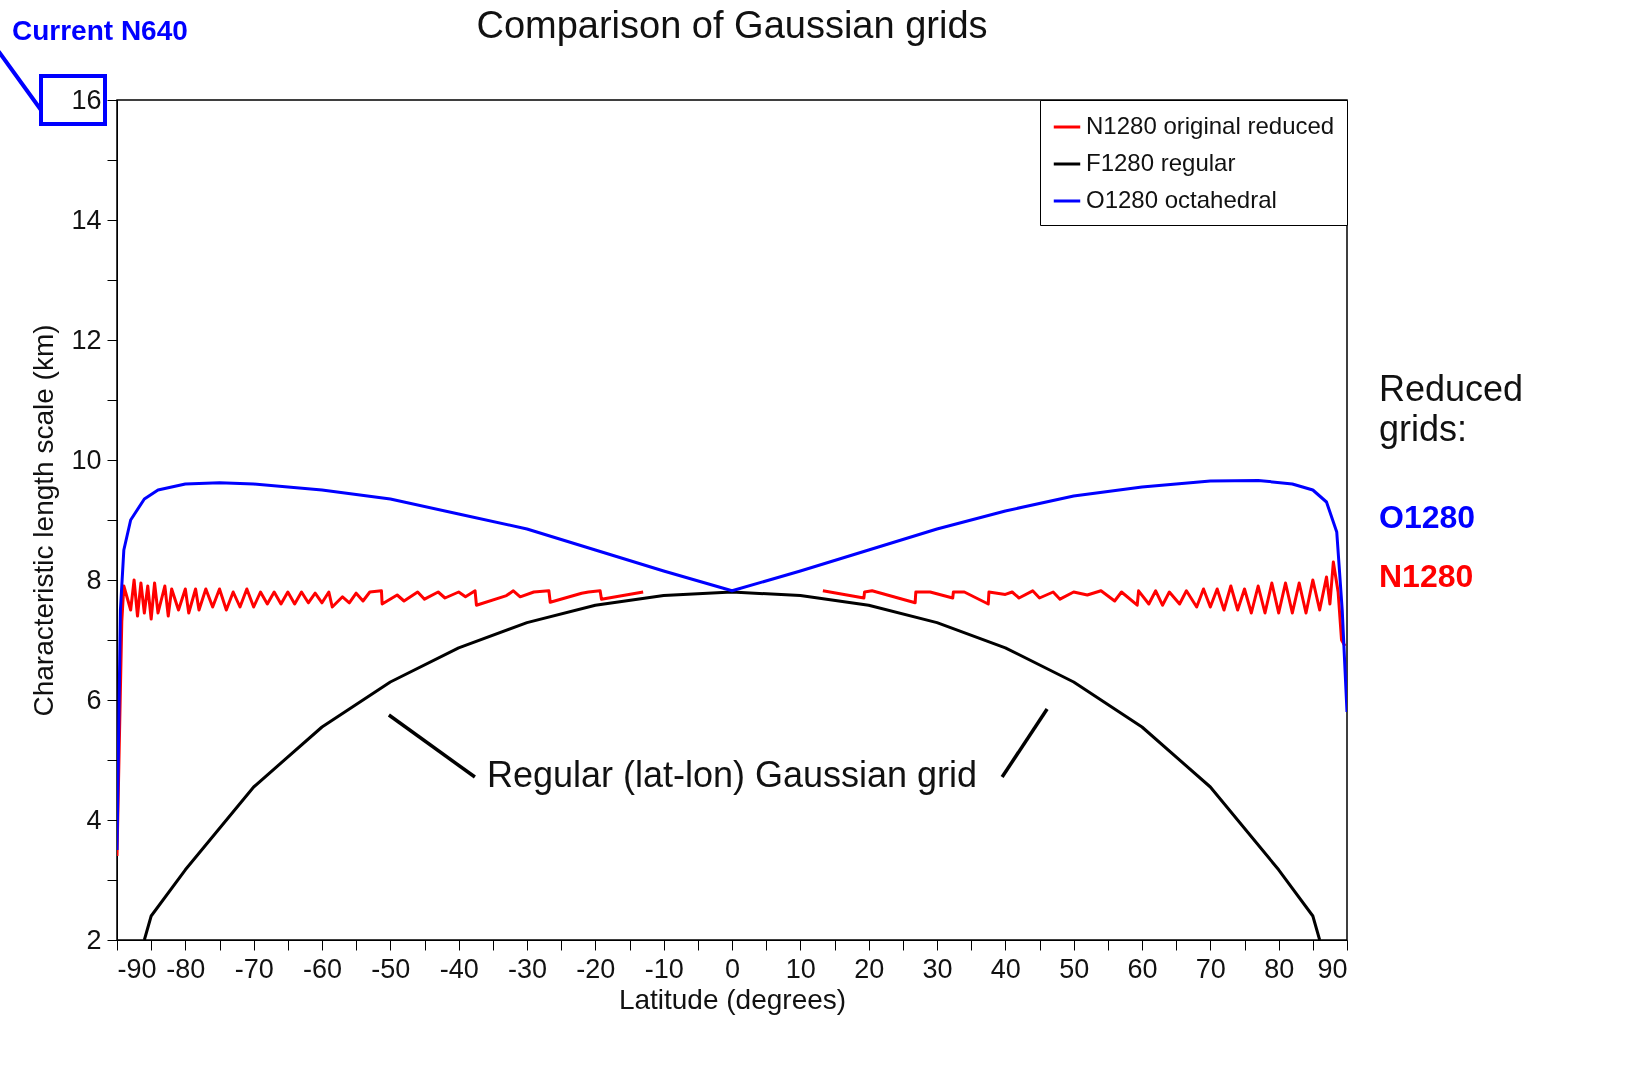 Image resolution: width=1639 pixels, height=1081 pixels. Describe the element at coordinates (254, 968) in the screenshot. I see `x-tick-label: -70` at that location.